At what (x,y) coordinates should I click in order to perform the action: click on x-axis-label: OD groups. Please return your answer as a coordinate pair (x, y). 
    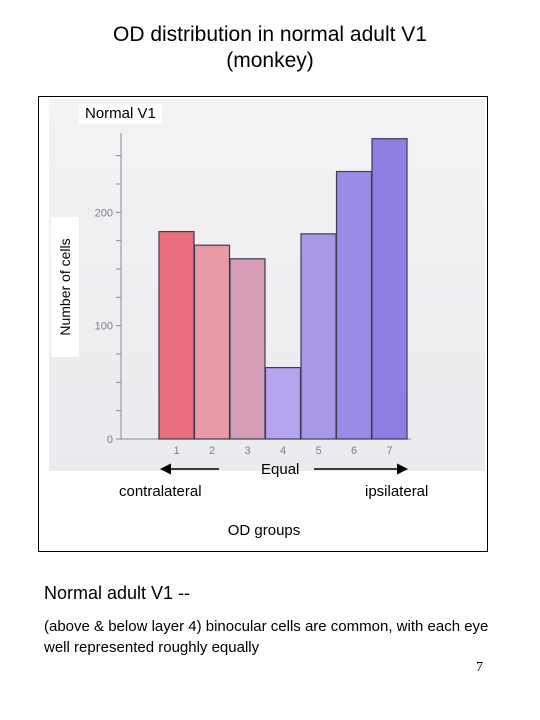
    Looking at the image, I should click on (264, 530).